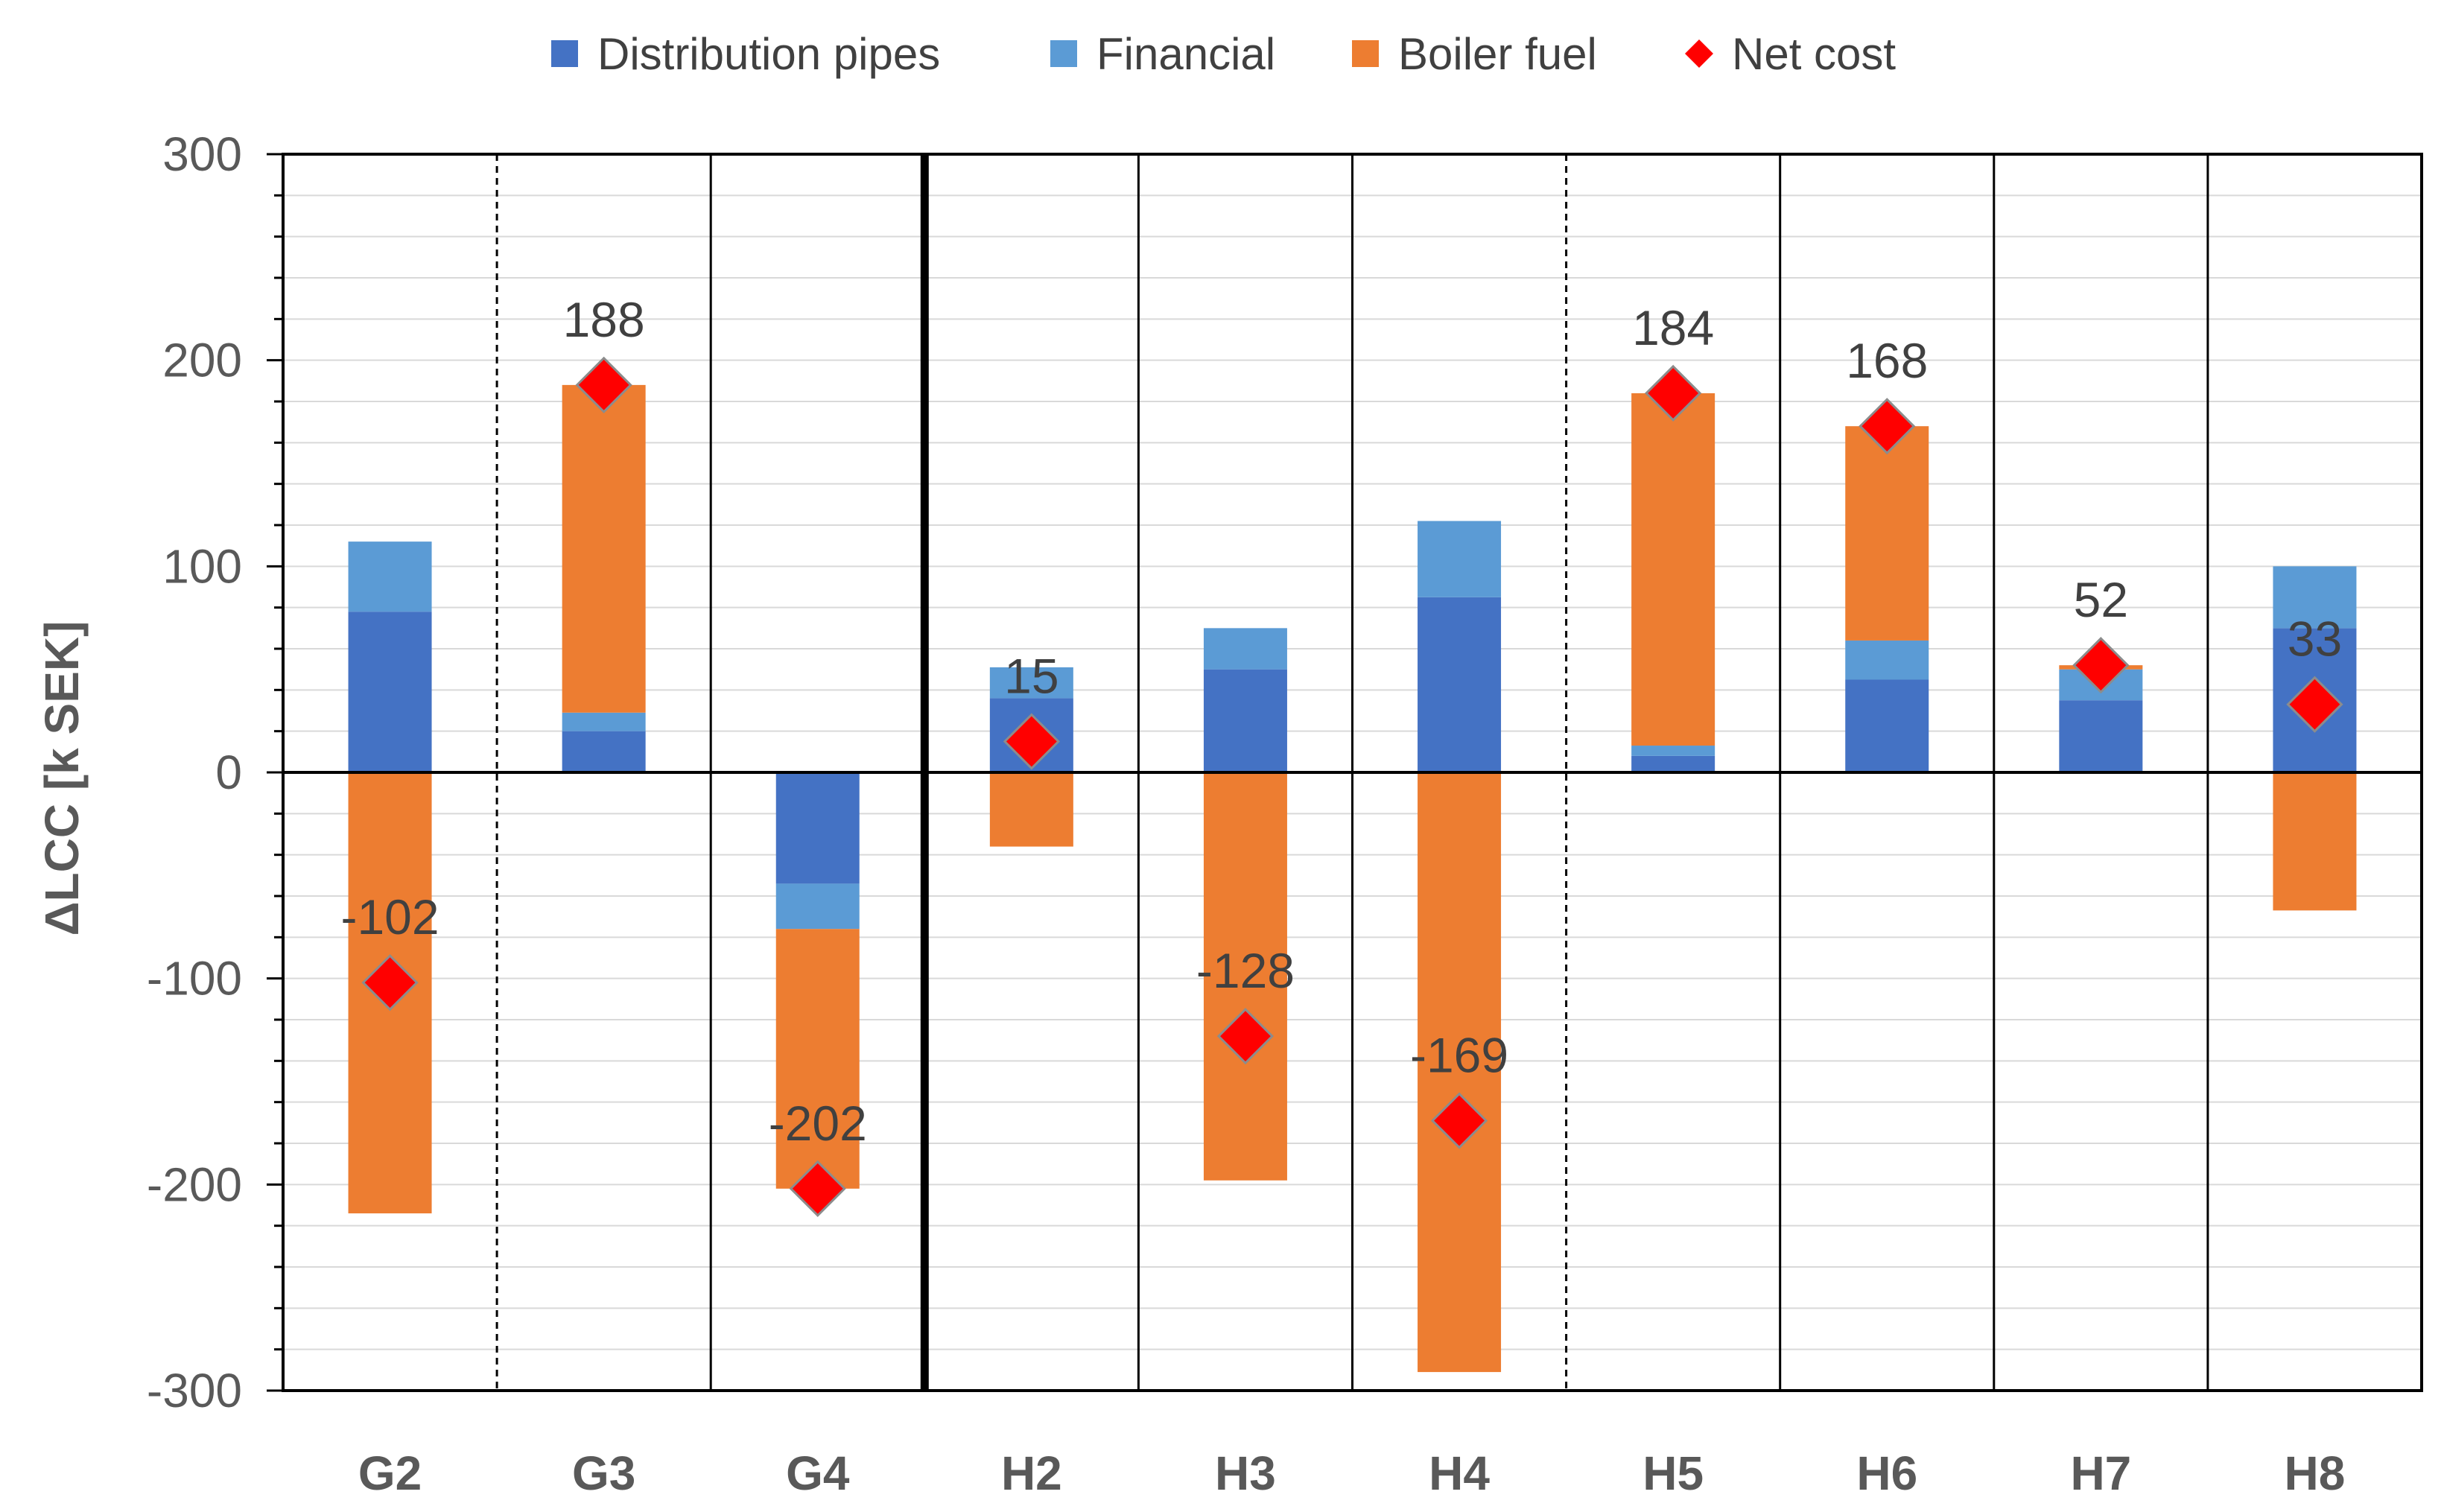  Describe the element at coordinates (1185, 54) in the screenshot. I see `legend-label: Financial` at that location.